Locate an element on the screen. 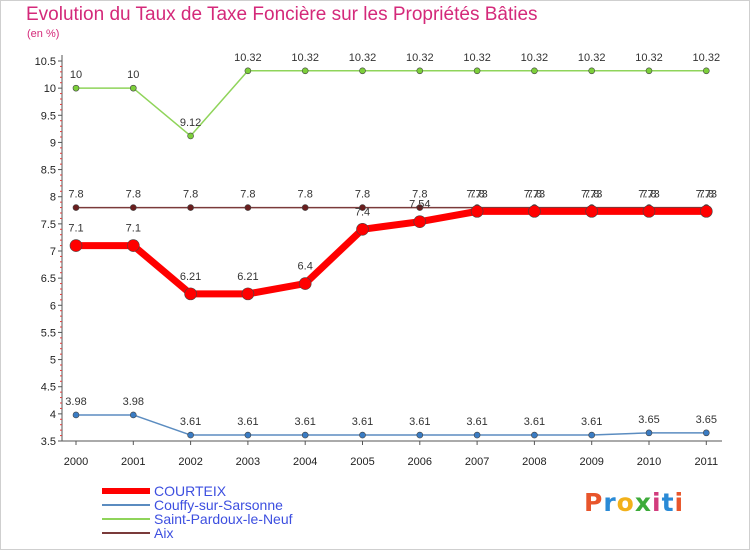 The image size is (750, 550). y-tick-label: 5.5 is located at coordinates (48, 333).